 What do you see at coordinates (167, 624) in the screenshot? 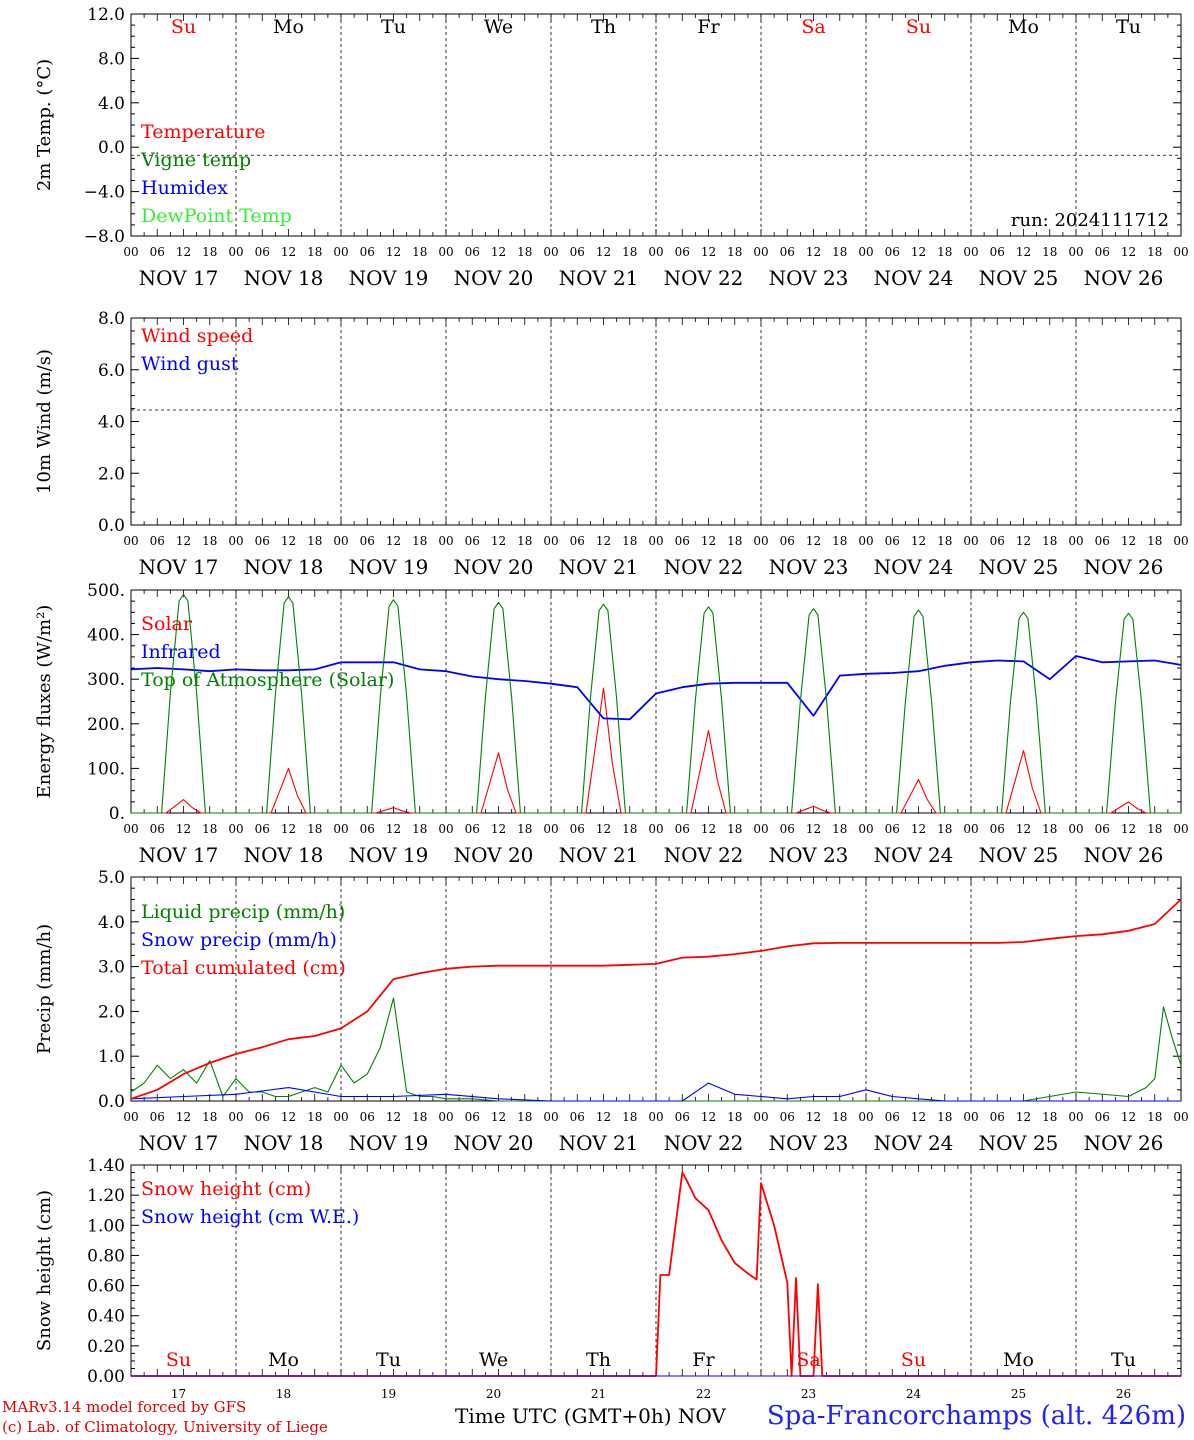
I see `legend-entry: Solar` at bounding box center [167, 624].